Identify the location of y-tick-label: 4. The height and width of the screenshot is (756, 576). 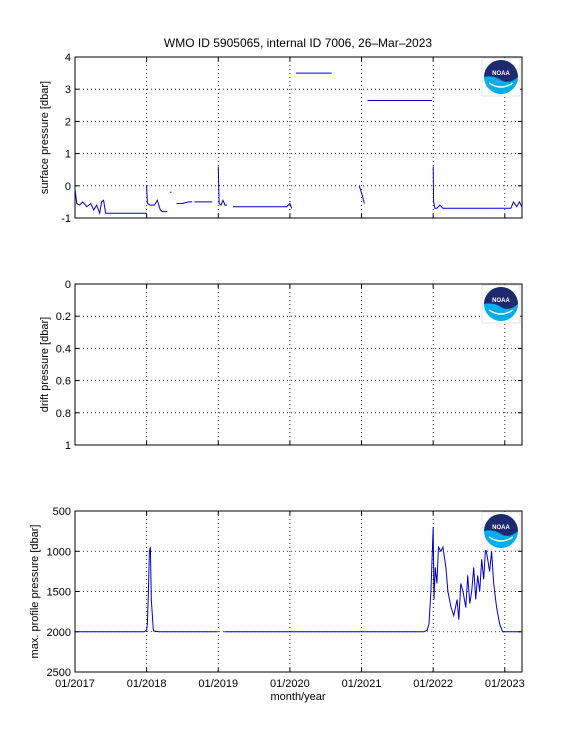
(68, 58).